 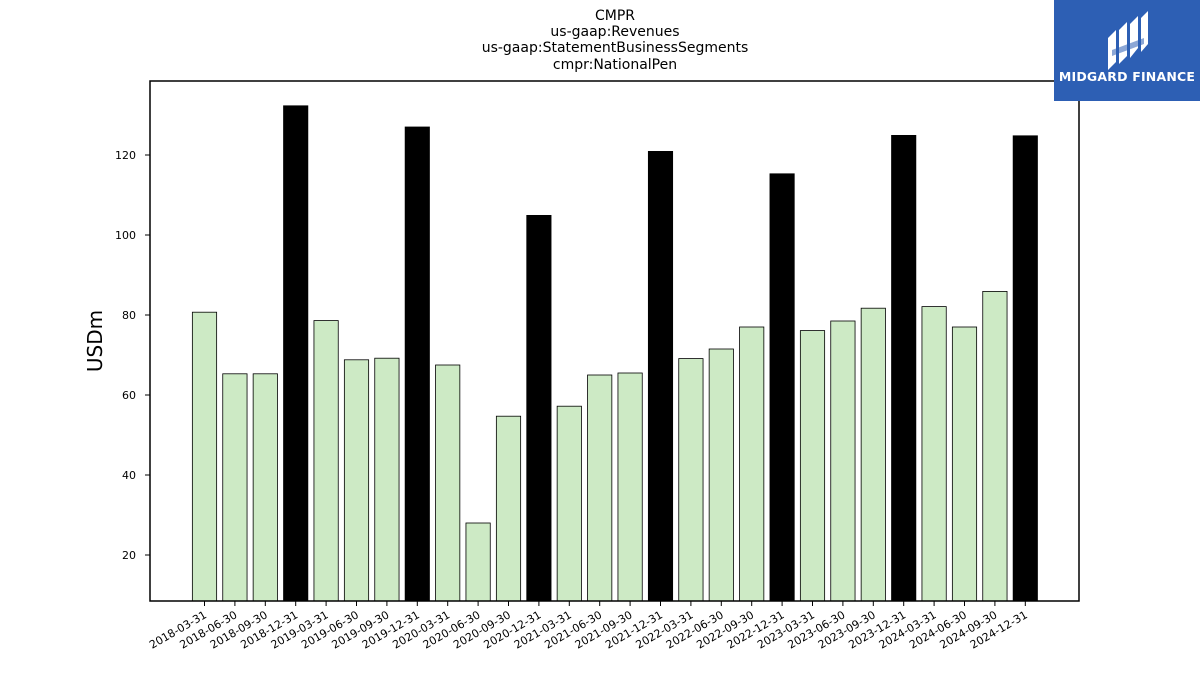 What do you see at coordinates (615, 16) in the screenshot?
I see `chart-title-line-1: CMPR` at bounding box center [615, 16].